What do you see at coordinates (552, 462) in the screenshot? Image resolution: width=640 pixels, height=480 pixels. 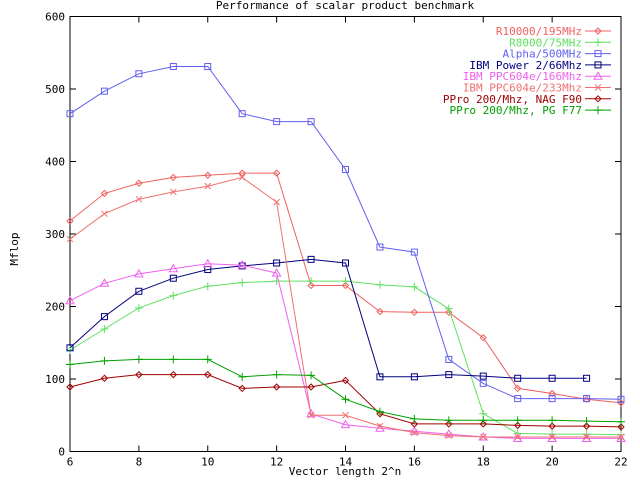 I see `x-tick-label: 20` at bounding box center [552, 462].